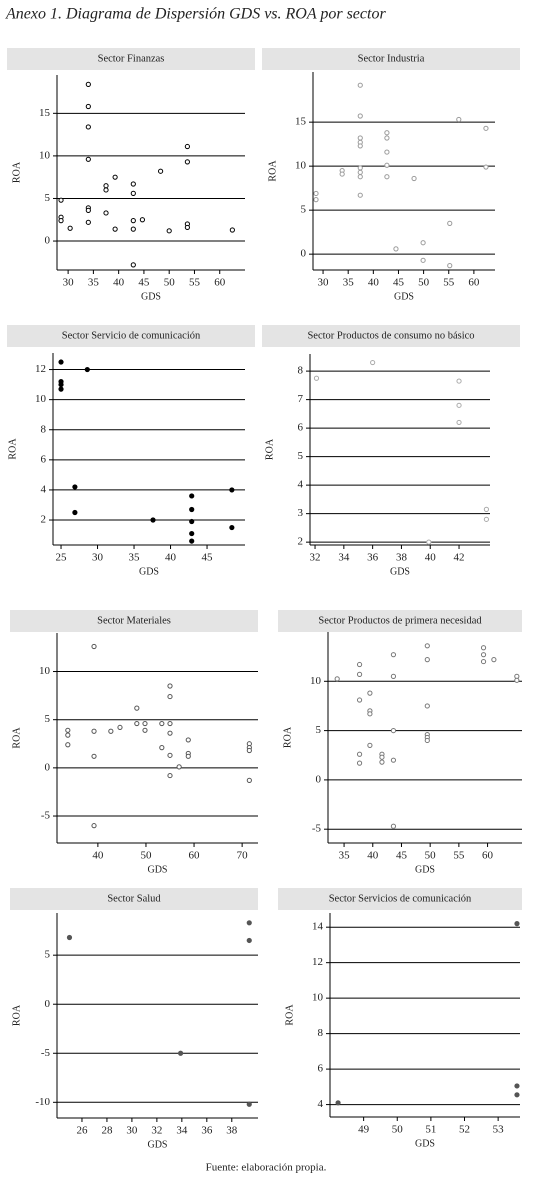 Image resolution: width=533 pixels, height=1181 pixels. Describe the element at coordinates (41, 399) in the screenshot. I see `y-tick-label: 10` at that location.